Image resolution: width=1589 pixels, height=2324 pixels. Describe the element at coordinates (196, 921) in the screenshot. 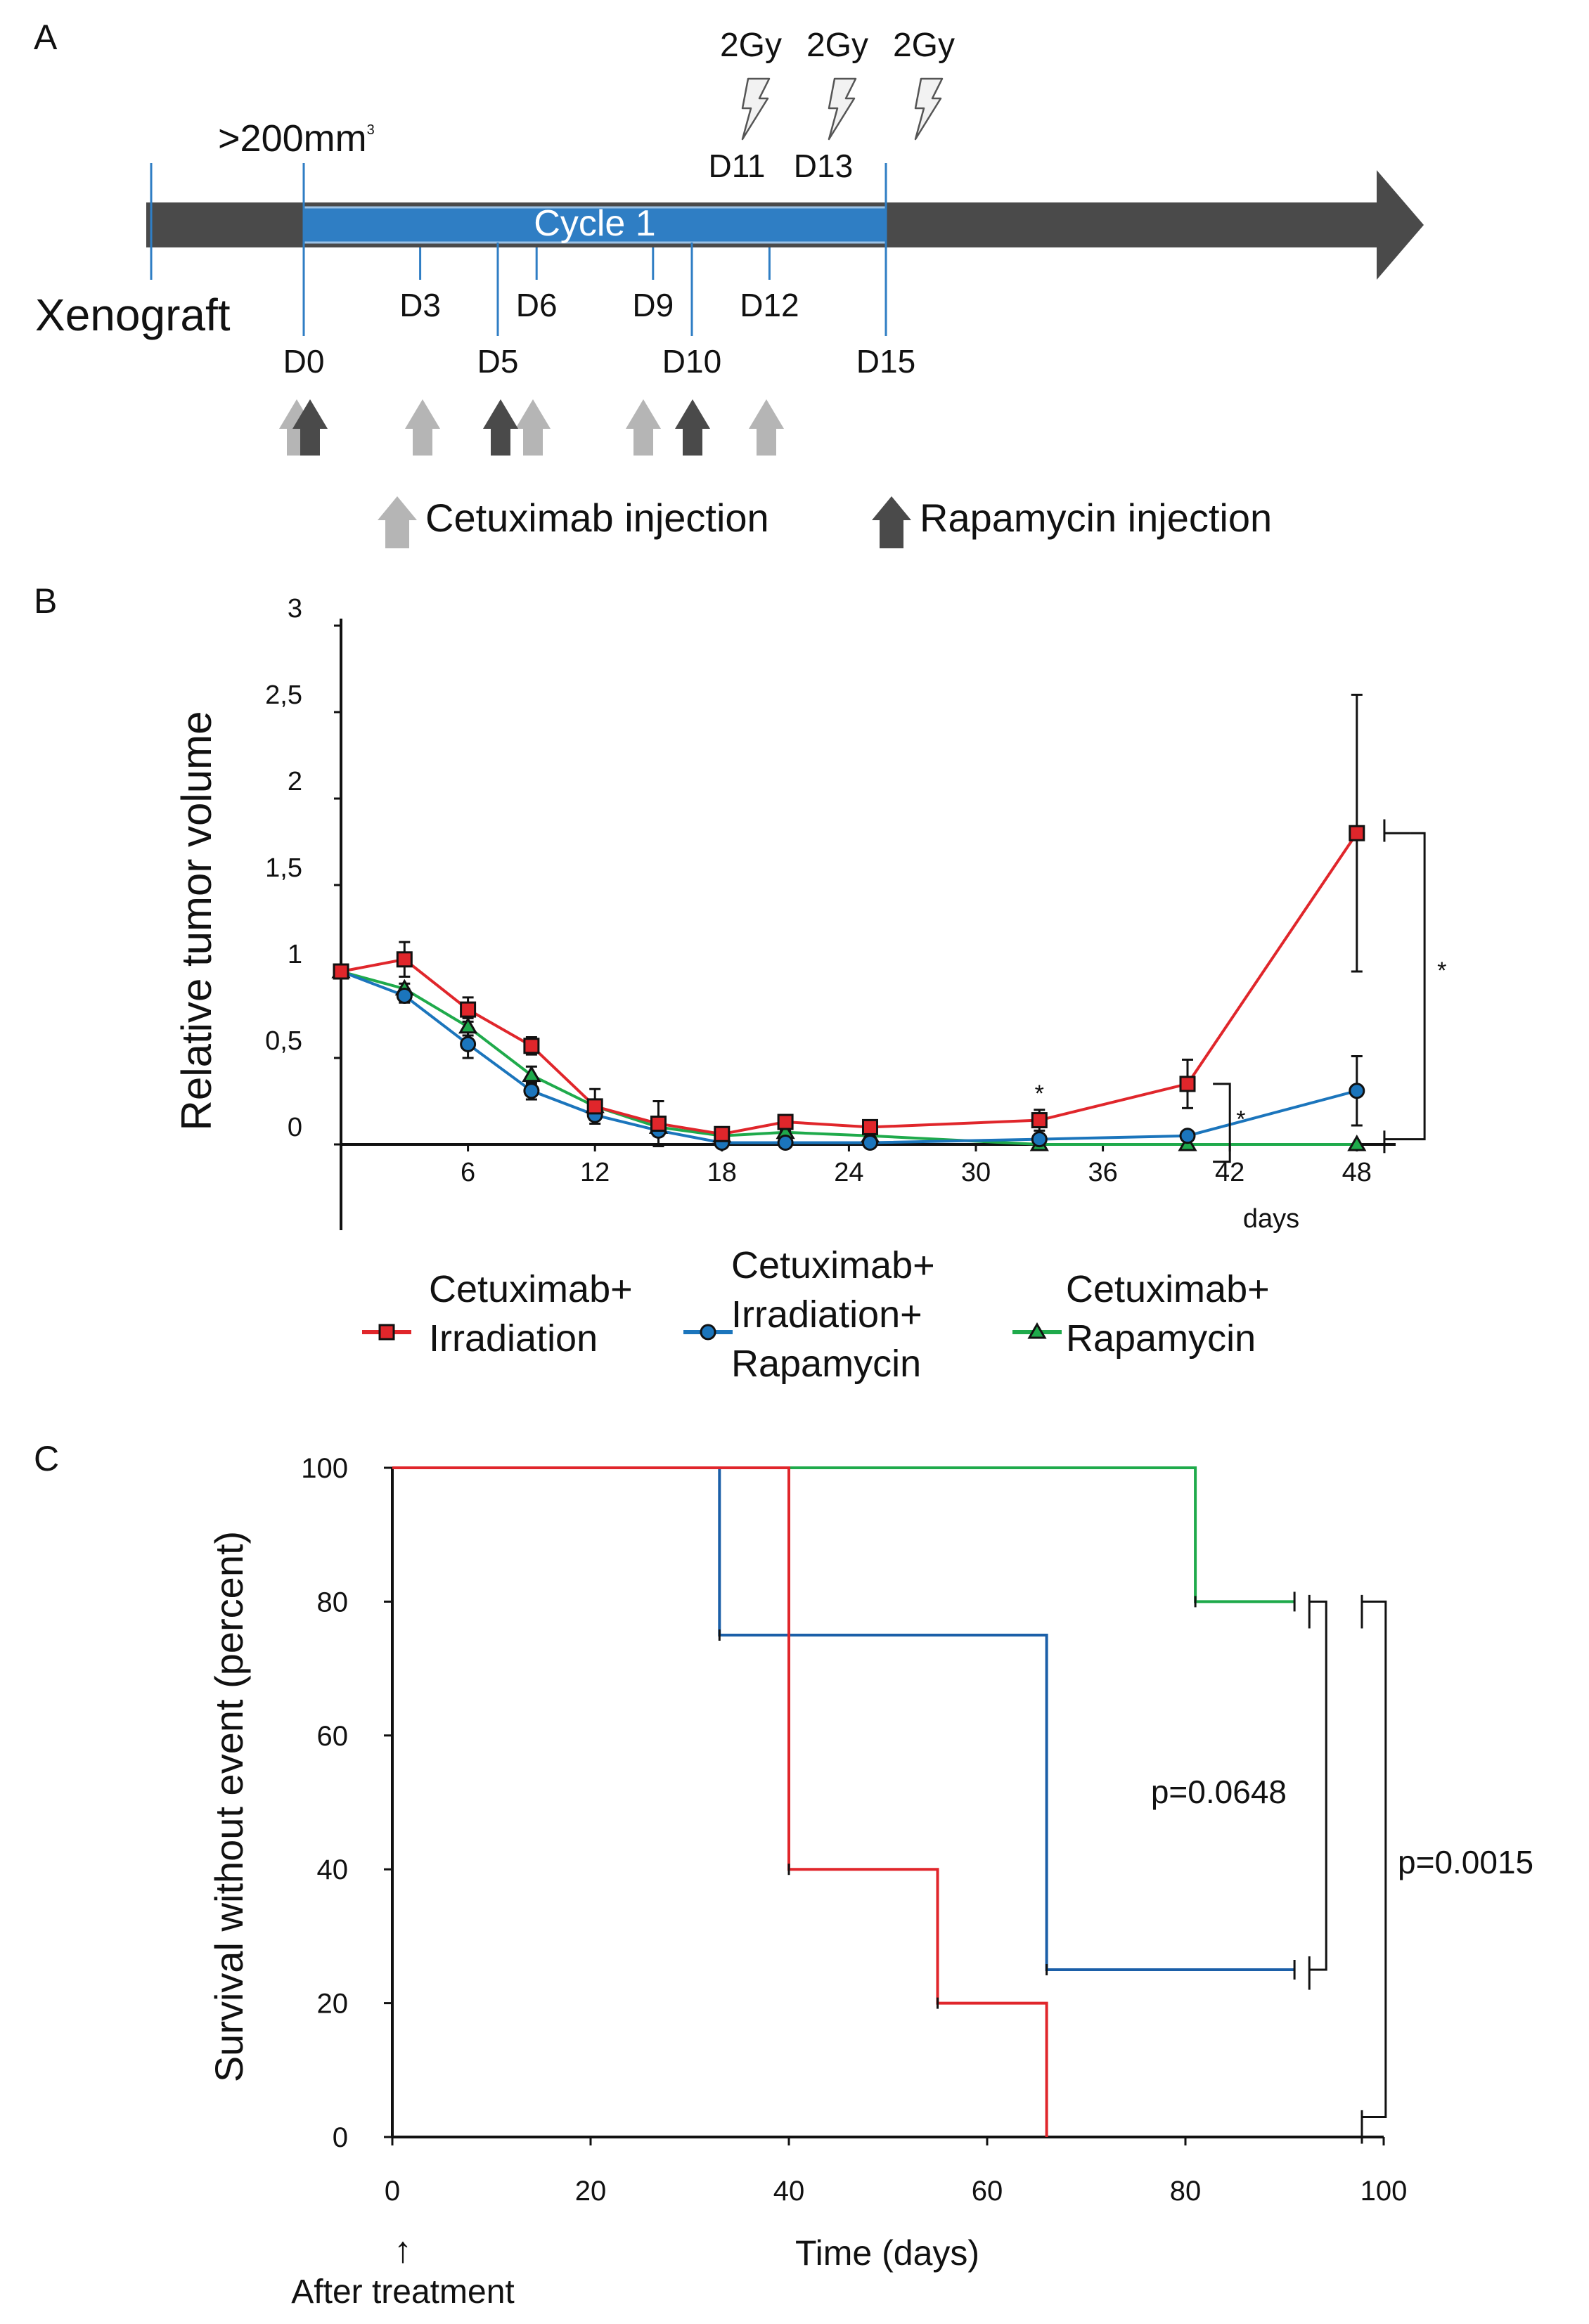

I see `tumor-y-axis-title: Relative tumor volume` at that location.